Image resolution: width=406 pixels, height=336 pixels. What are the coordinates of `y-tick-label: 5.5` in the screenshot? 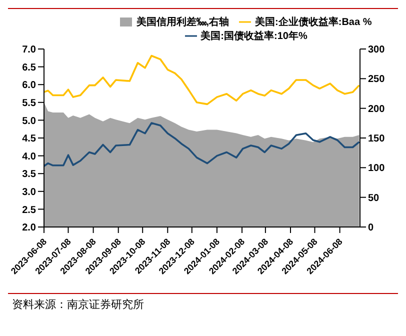 It's located at (29, 103).